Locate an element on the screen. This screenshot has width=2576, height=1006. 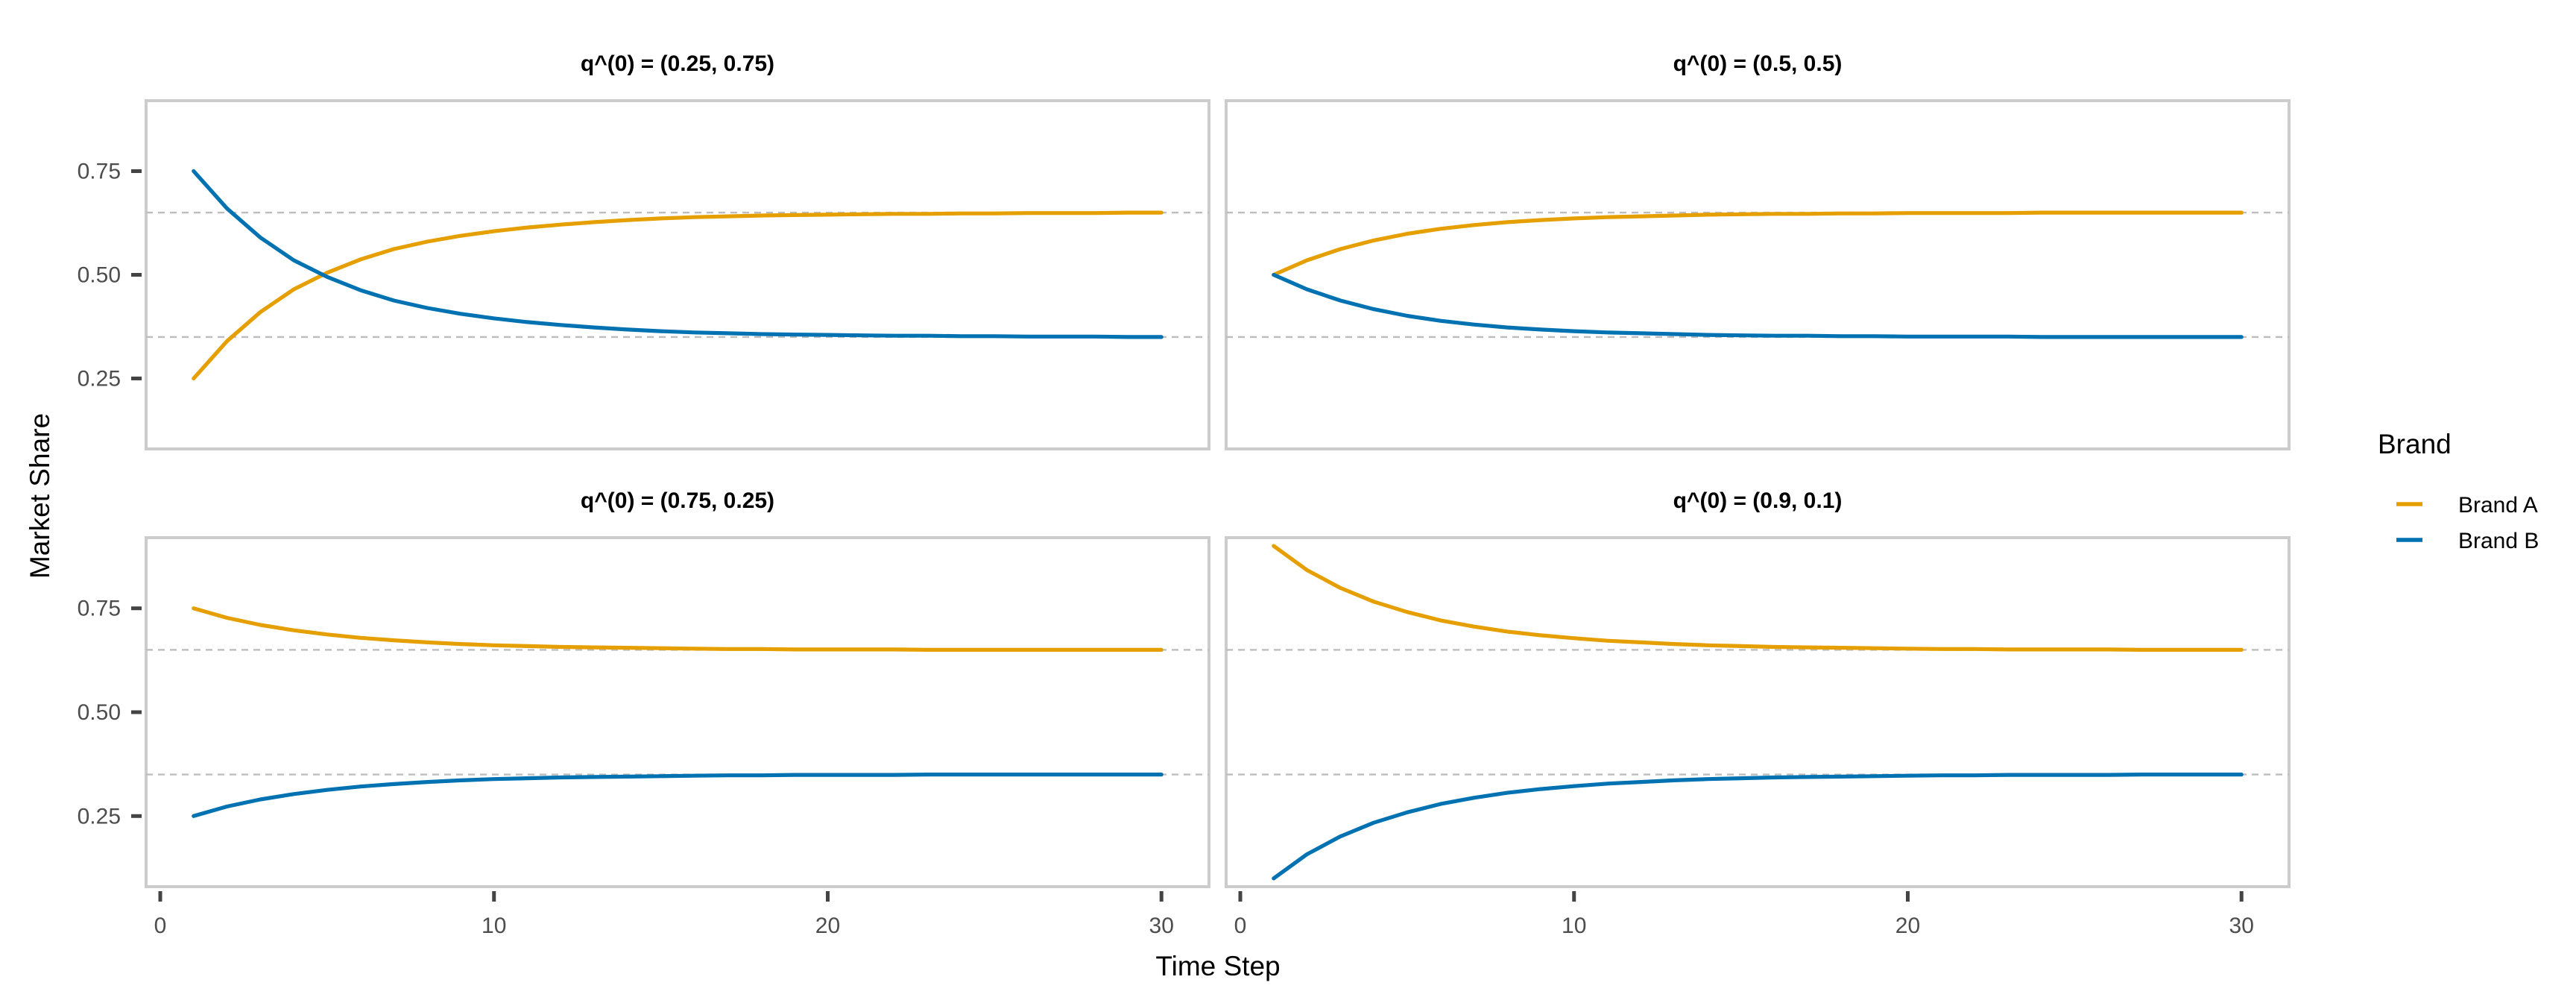
legend: Brand Brand A Brand B is located at coordinates (2458, 491).